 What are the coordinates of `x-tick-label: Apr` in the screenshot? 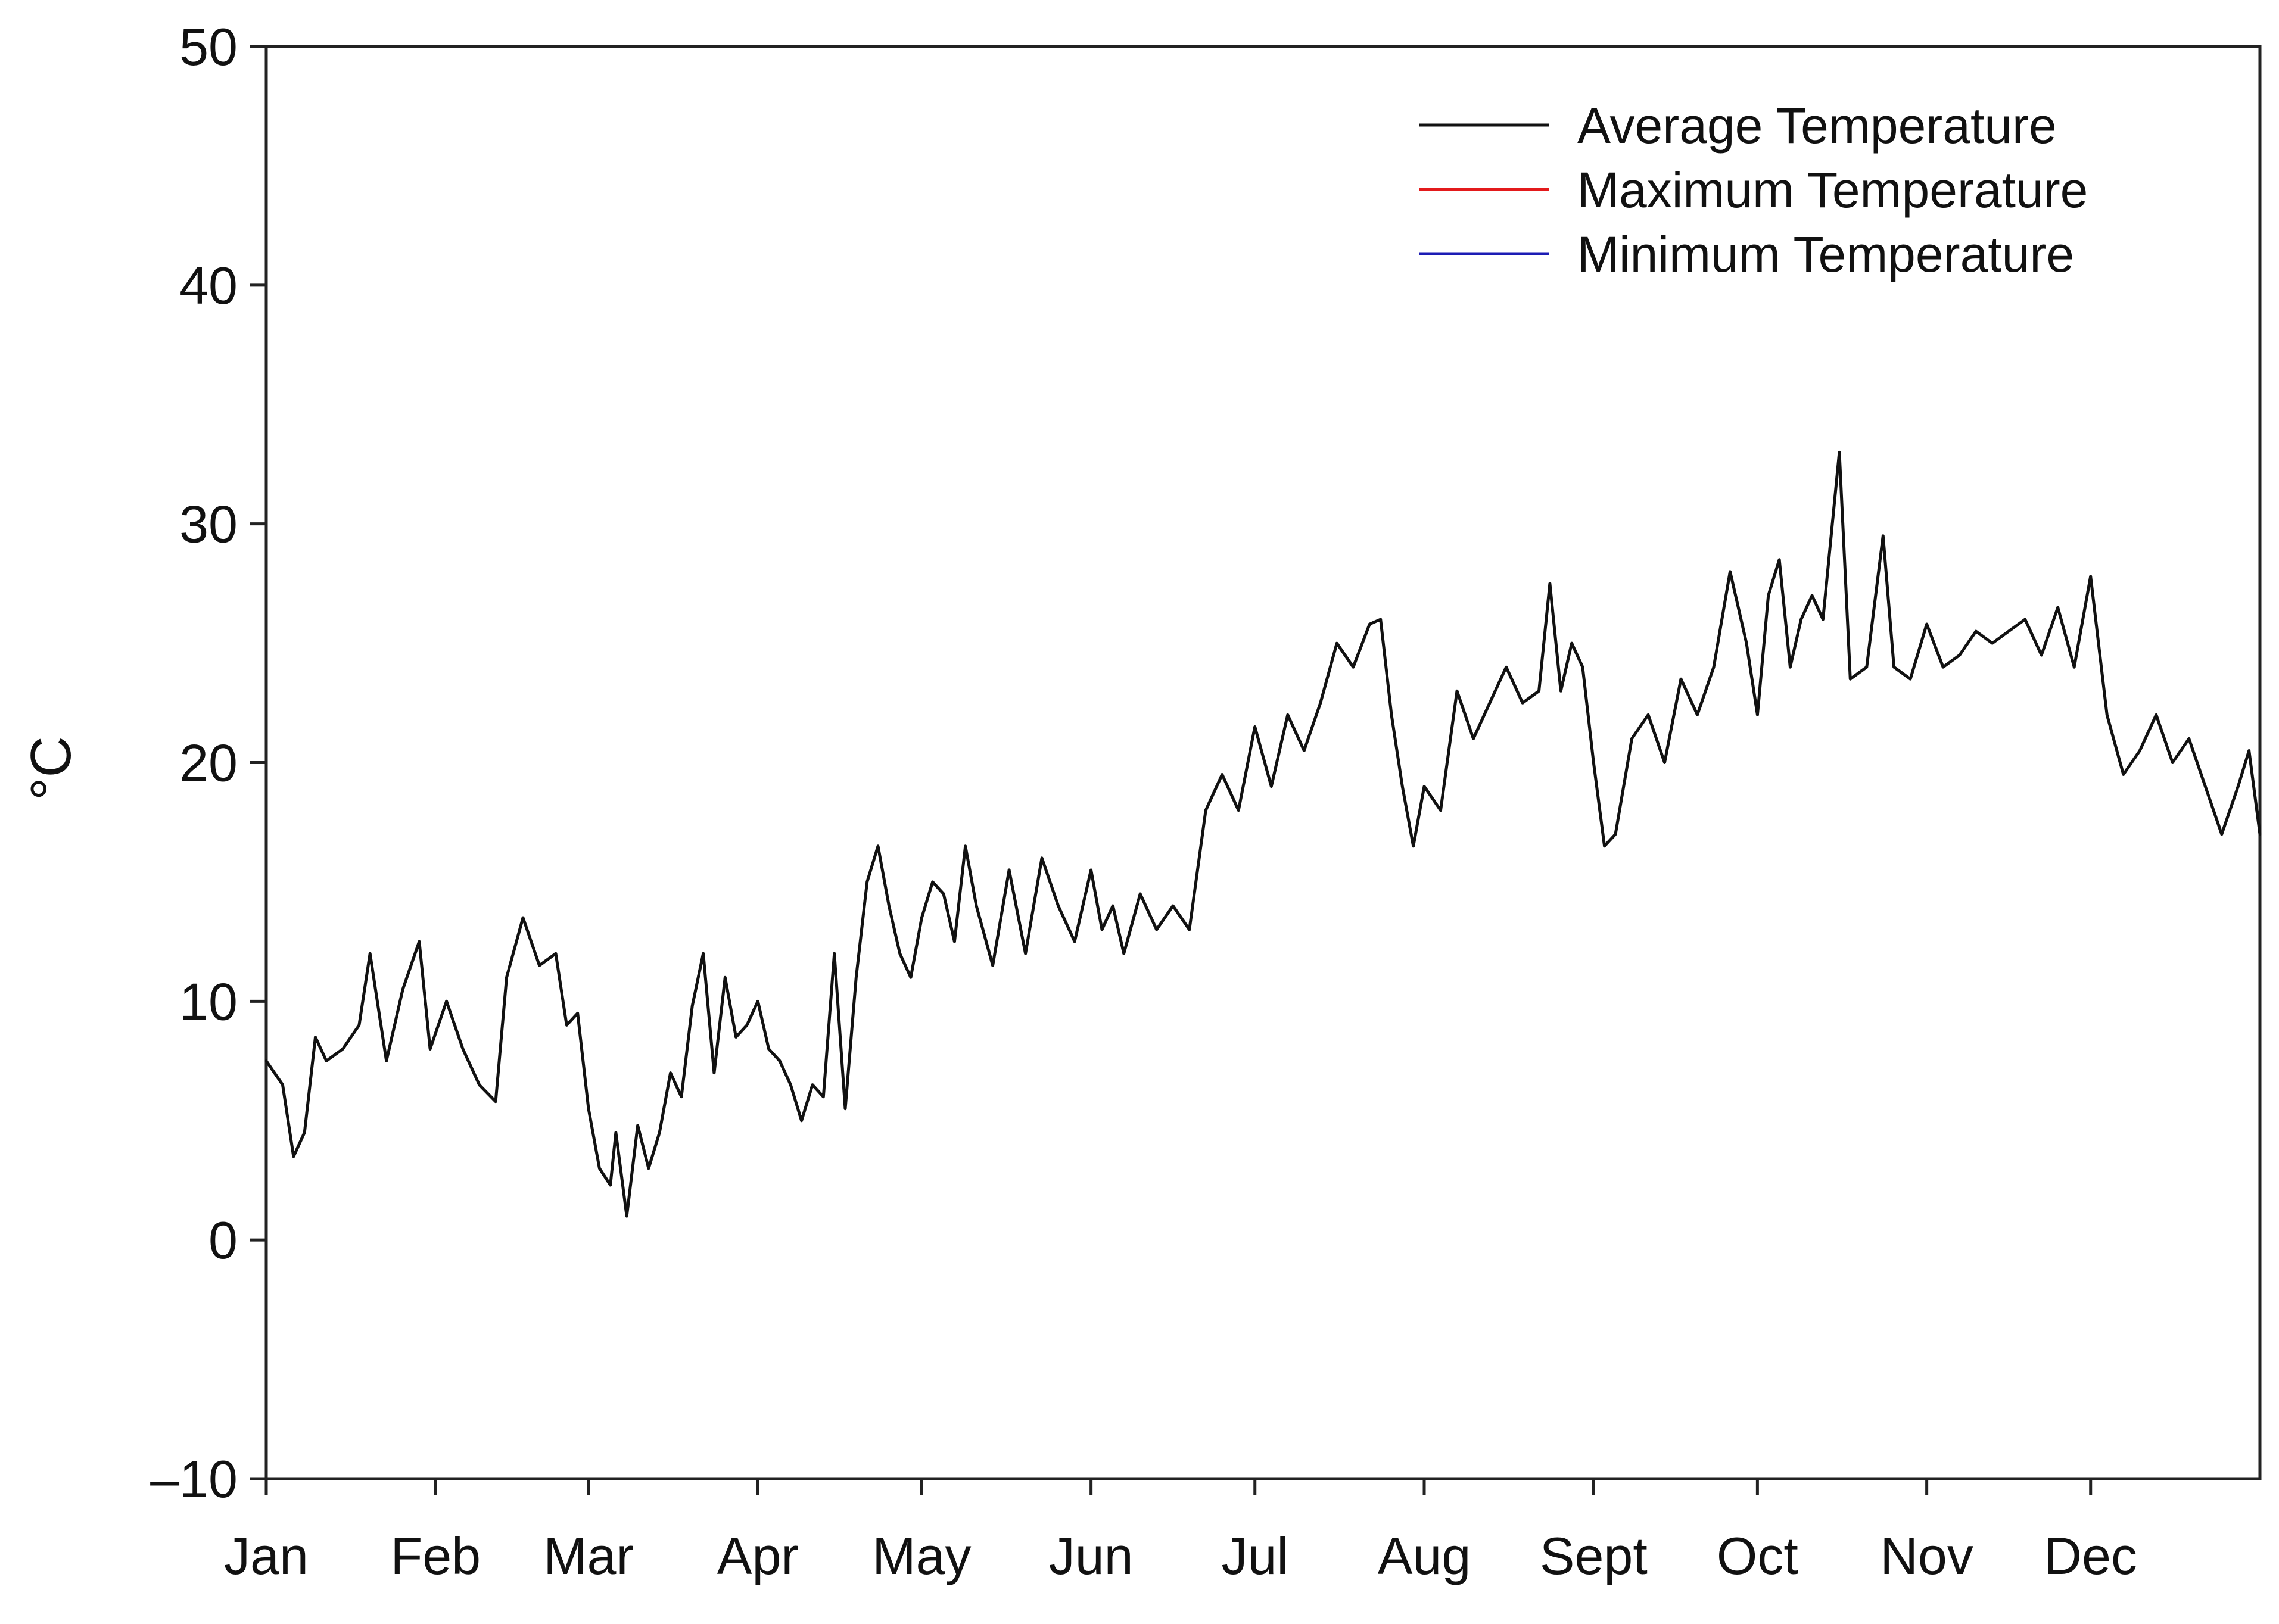 It's located at (758, 1555).